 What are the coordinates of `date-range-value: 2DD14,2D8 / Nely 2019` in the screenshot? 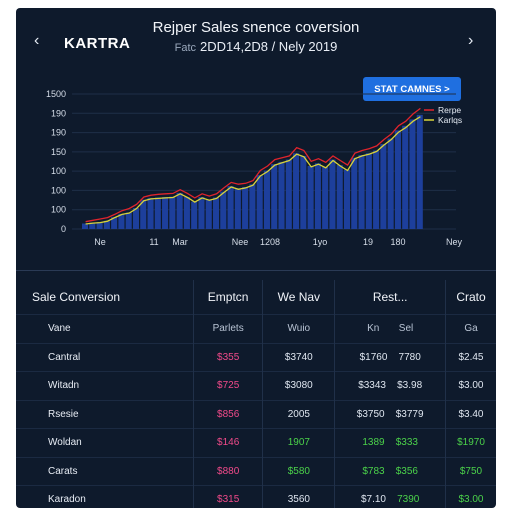 It's located at (269, 46).